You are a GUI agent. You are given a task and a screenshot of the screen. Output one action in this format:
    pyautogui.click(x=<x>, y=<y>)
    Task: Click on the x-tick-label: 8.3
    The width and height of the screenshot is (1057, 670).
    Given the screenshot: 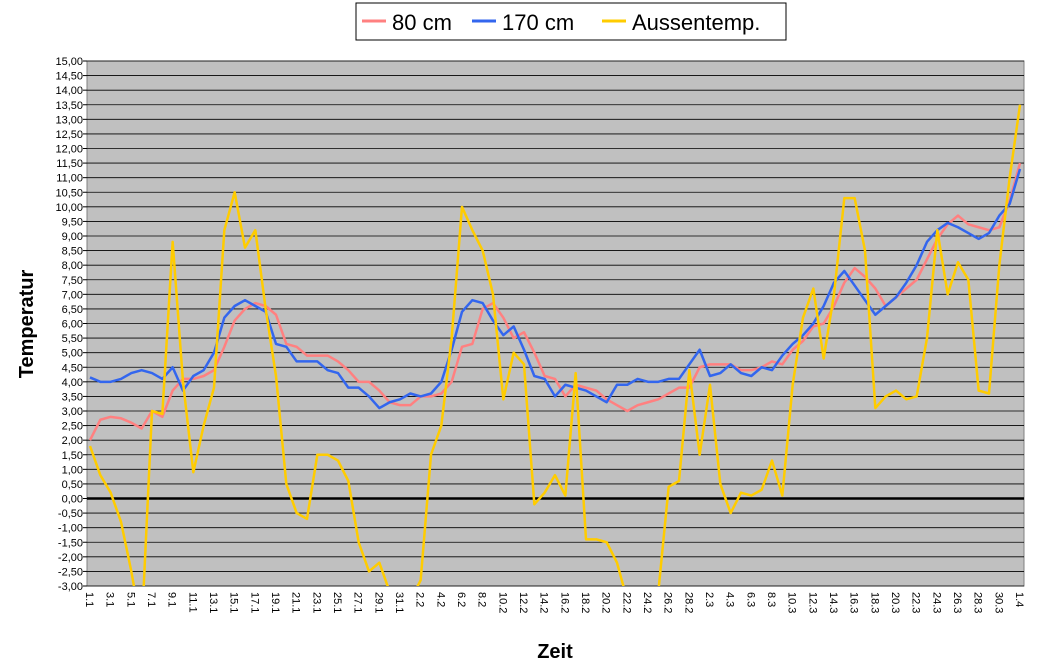 What is the action you would take?
    pyautogui.click(x=771, y=599)
    